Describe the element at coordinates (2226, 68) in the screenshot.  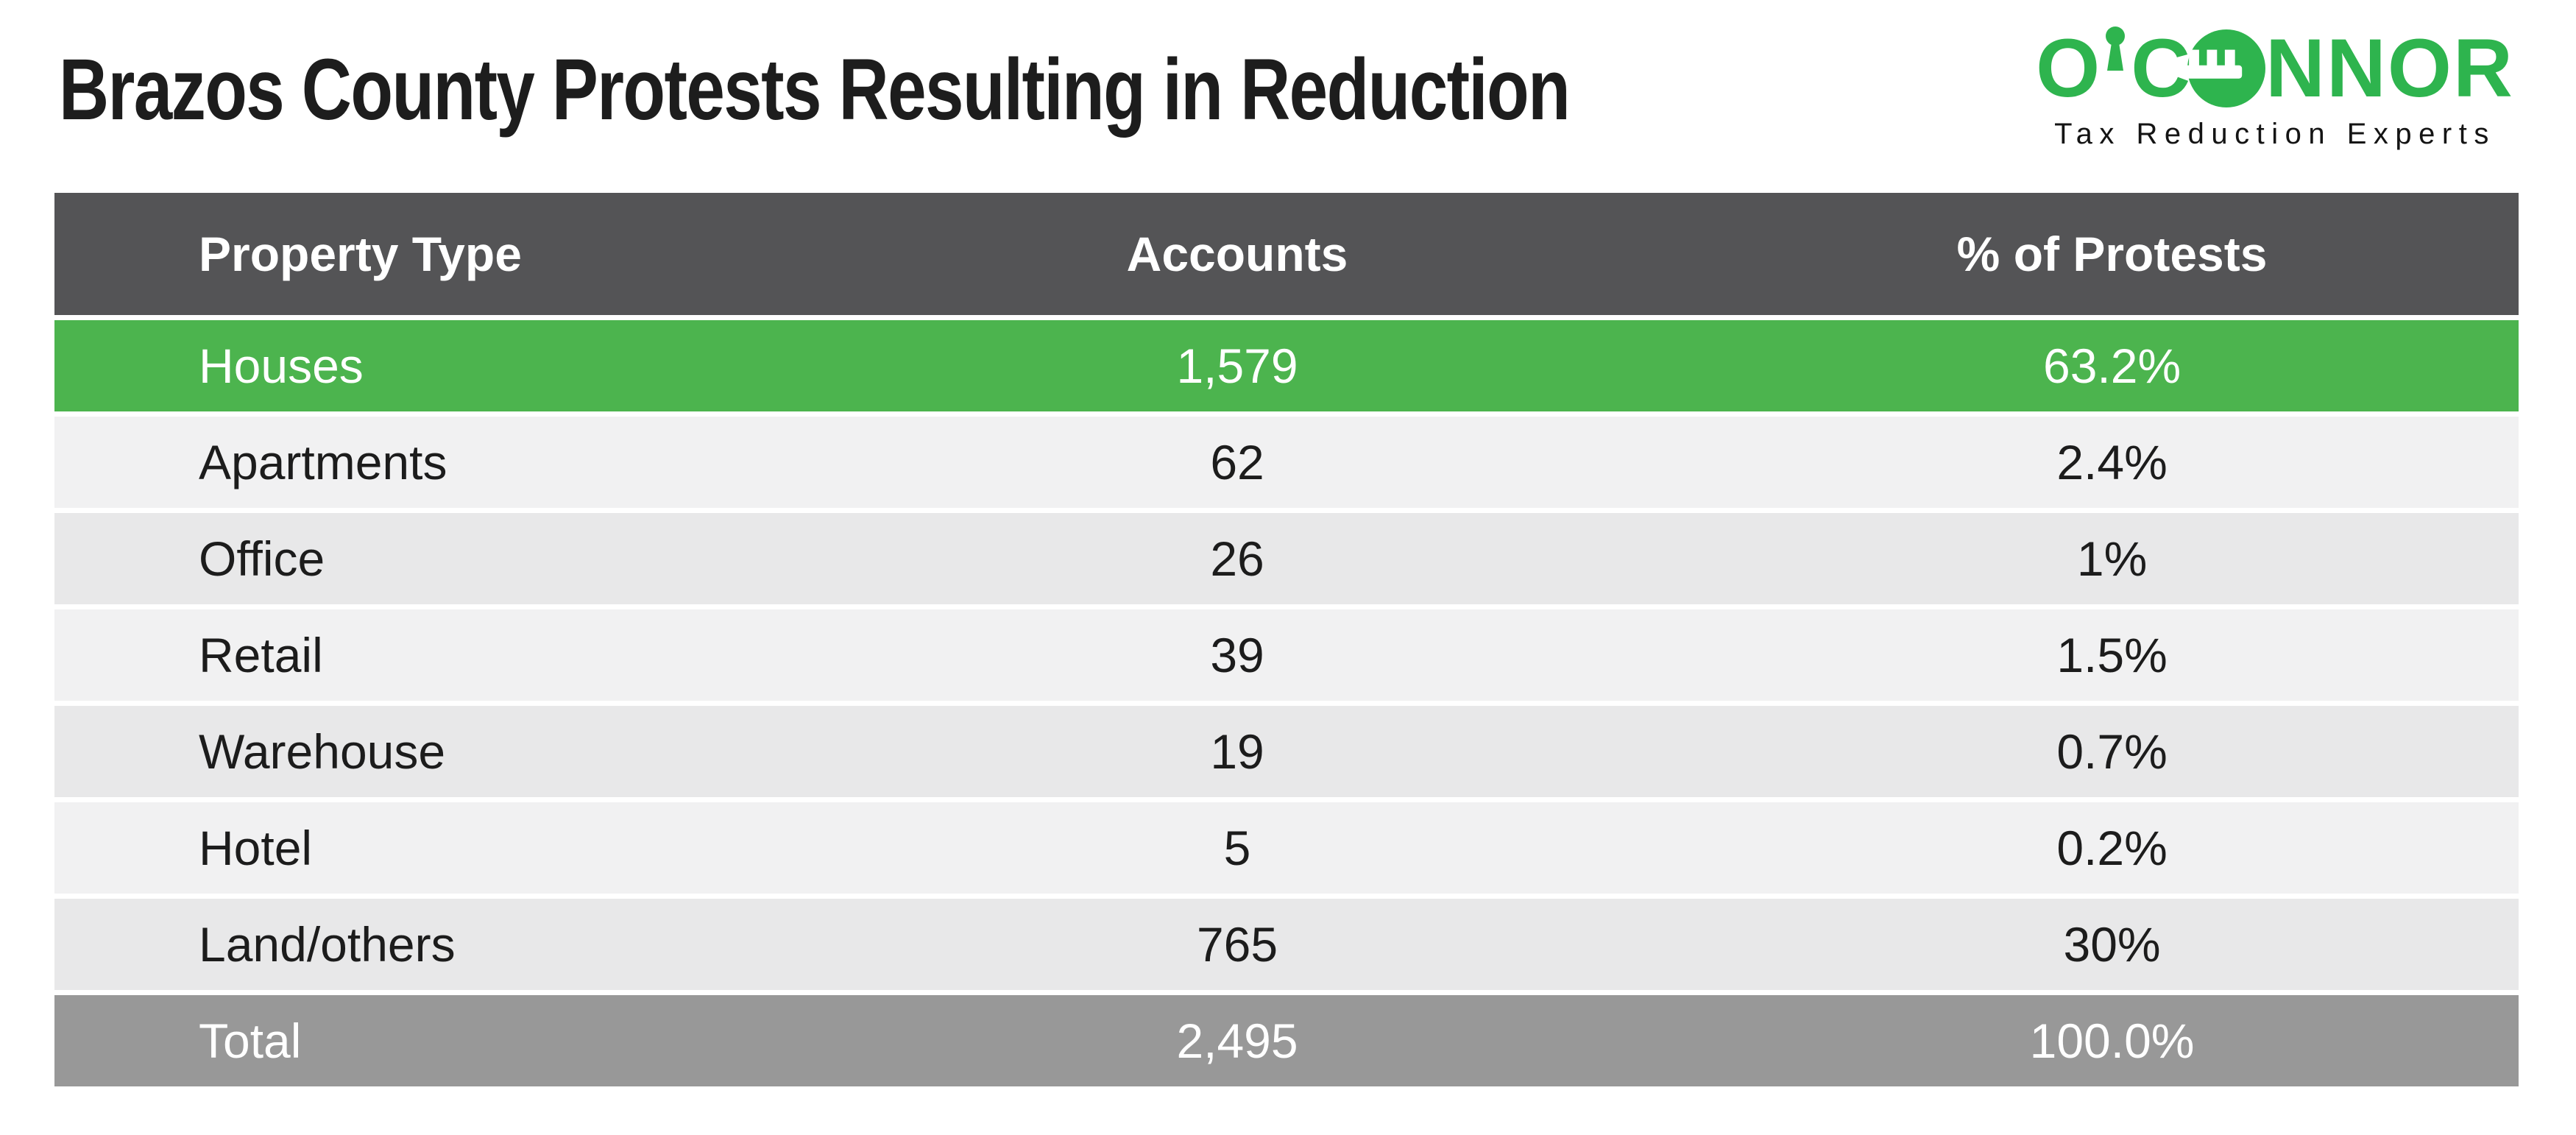
I see `key-o-icon` at that location.